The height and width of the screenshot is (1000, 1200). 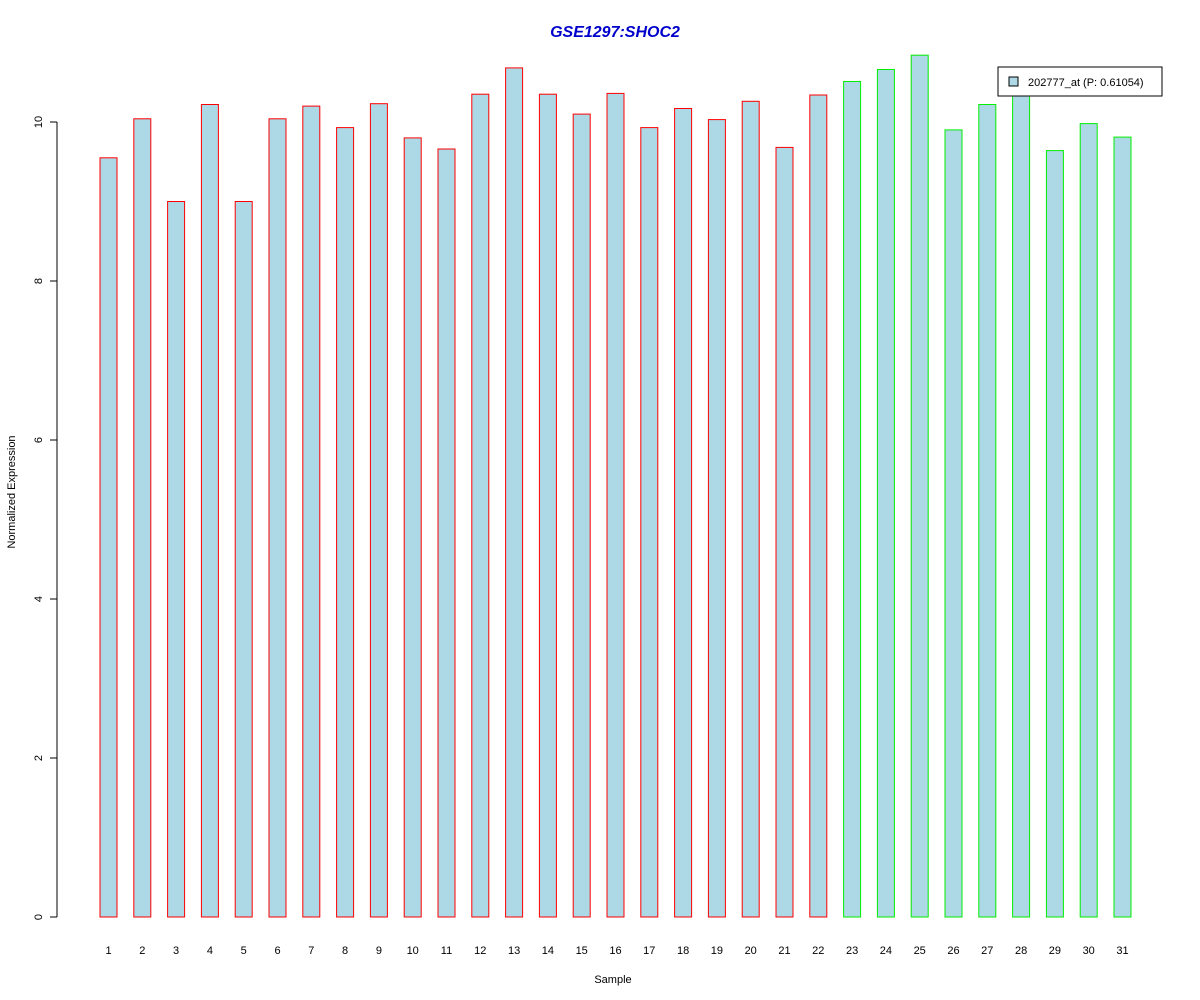 I want to click on x-tick-label: 31, so click(x=1122, y=951).